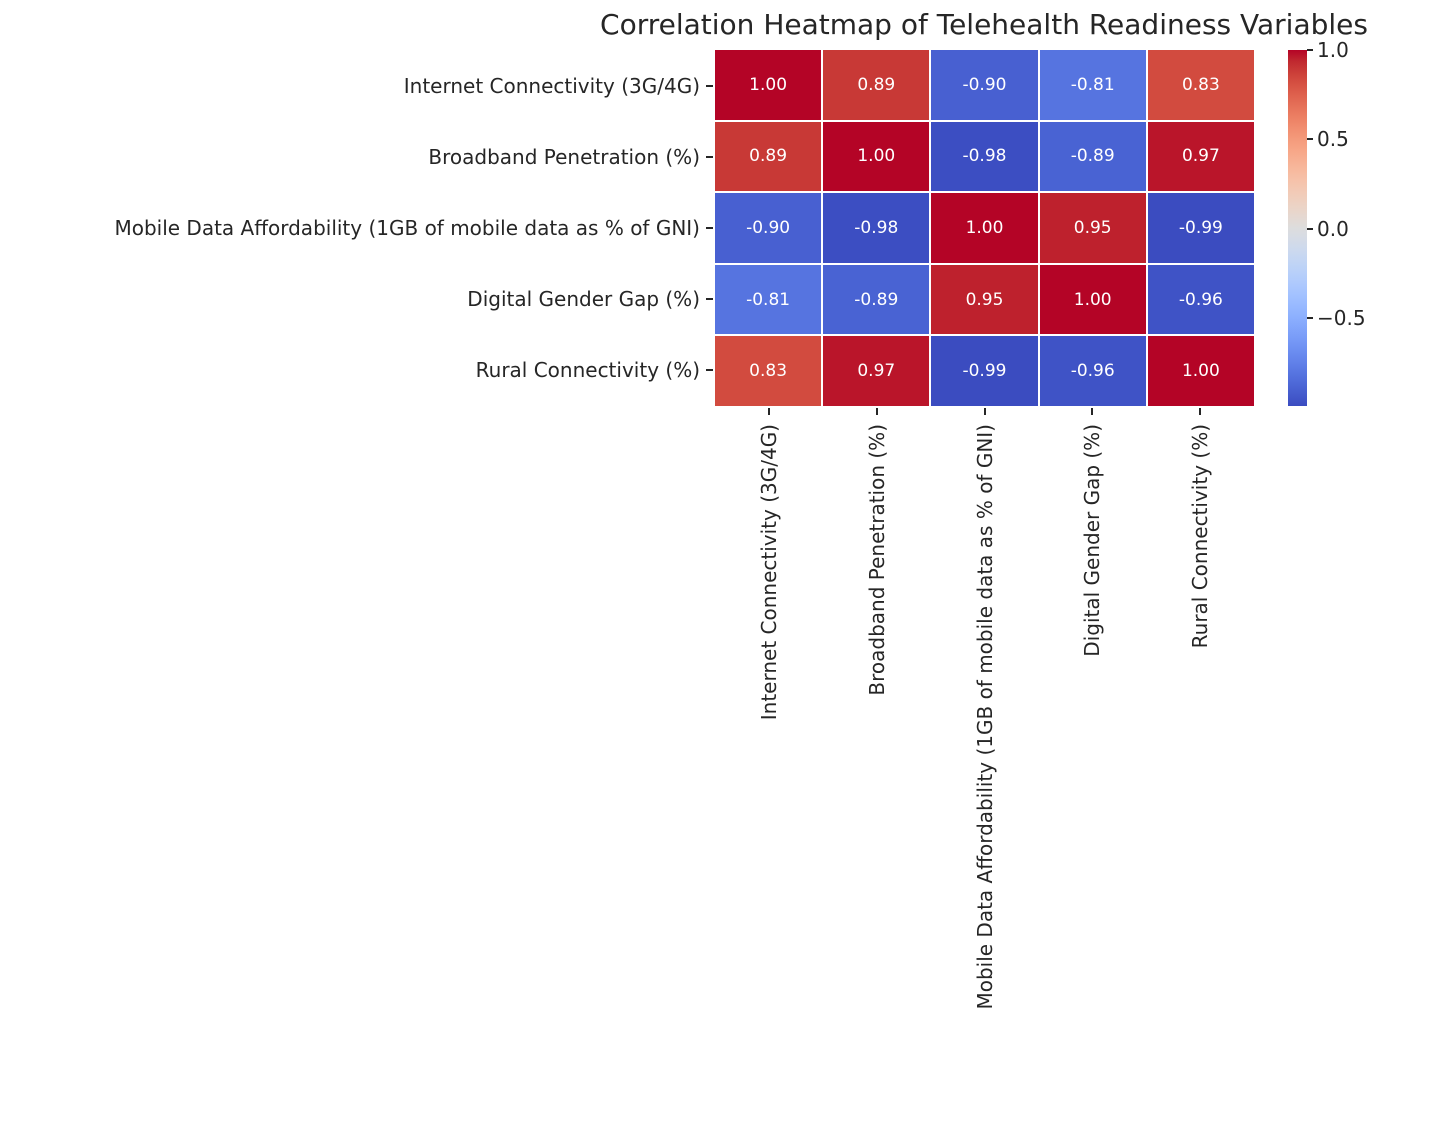  Describe the element at coordinates (1200, 299) in the screenshot. I see `heatmap-cell-3-4: -0.96` at that location.